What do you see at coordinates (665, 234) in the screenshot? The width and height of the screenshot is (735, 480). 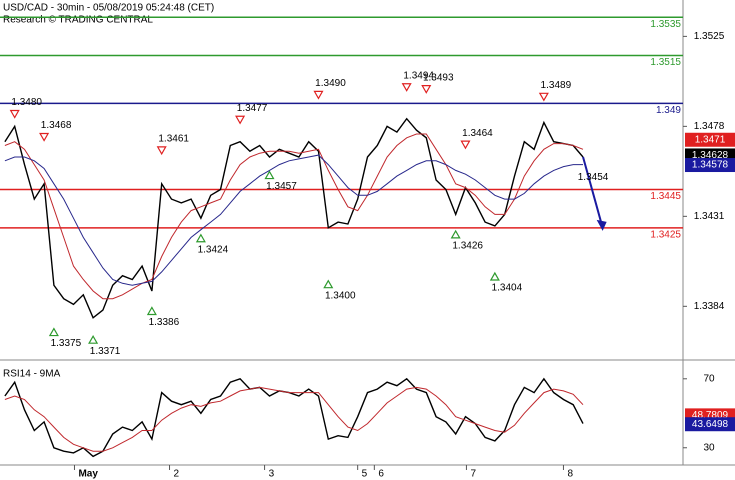 I see `level-label: 1.3425` at bounding box center [665, 234].